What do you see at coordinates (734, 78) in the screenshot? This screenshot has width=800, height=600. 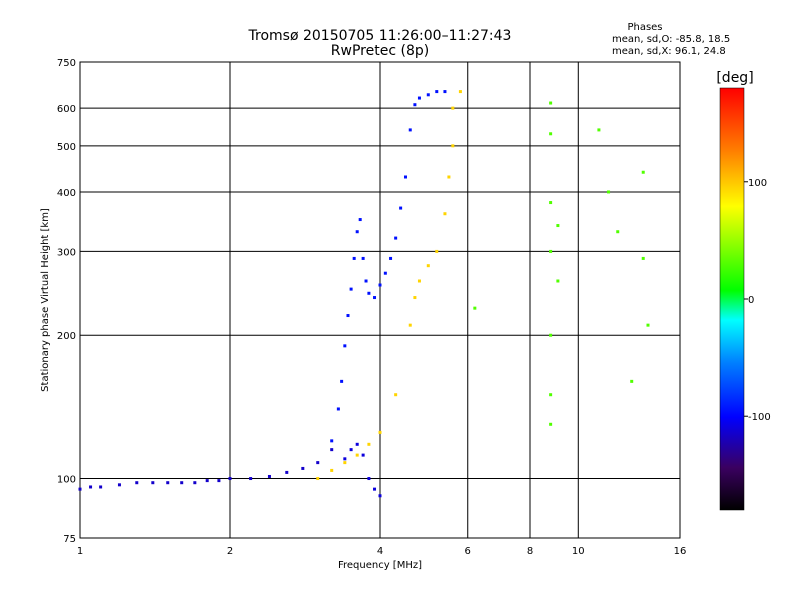 I see `colorbar-label: [deg]` at bounding box center [734, 78].